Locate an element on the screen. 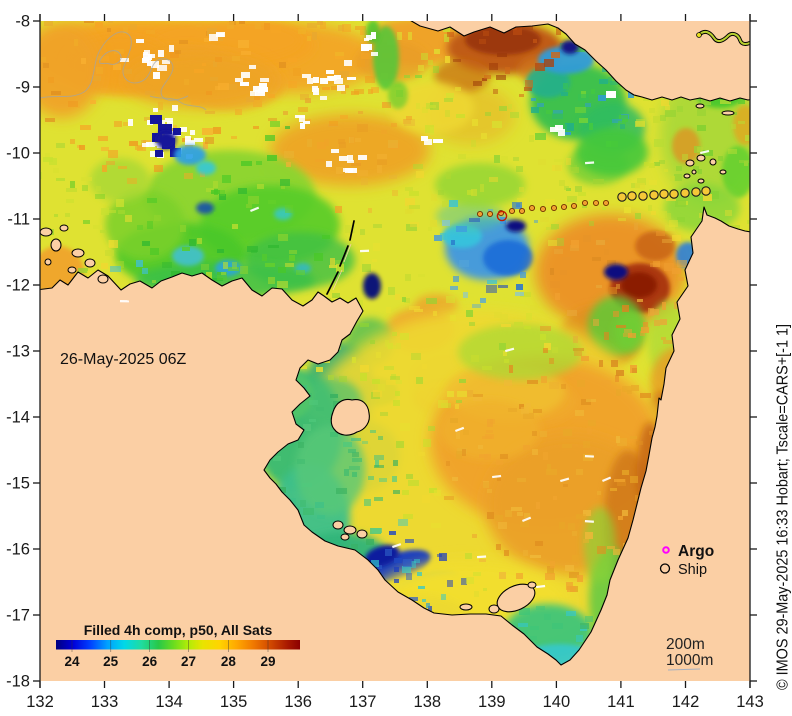 This screenshot has height=716, width=792. svg-text: 140 is located at coordinates (557, 702).